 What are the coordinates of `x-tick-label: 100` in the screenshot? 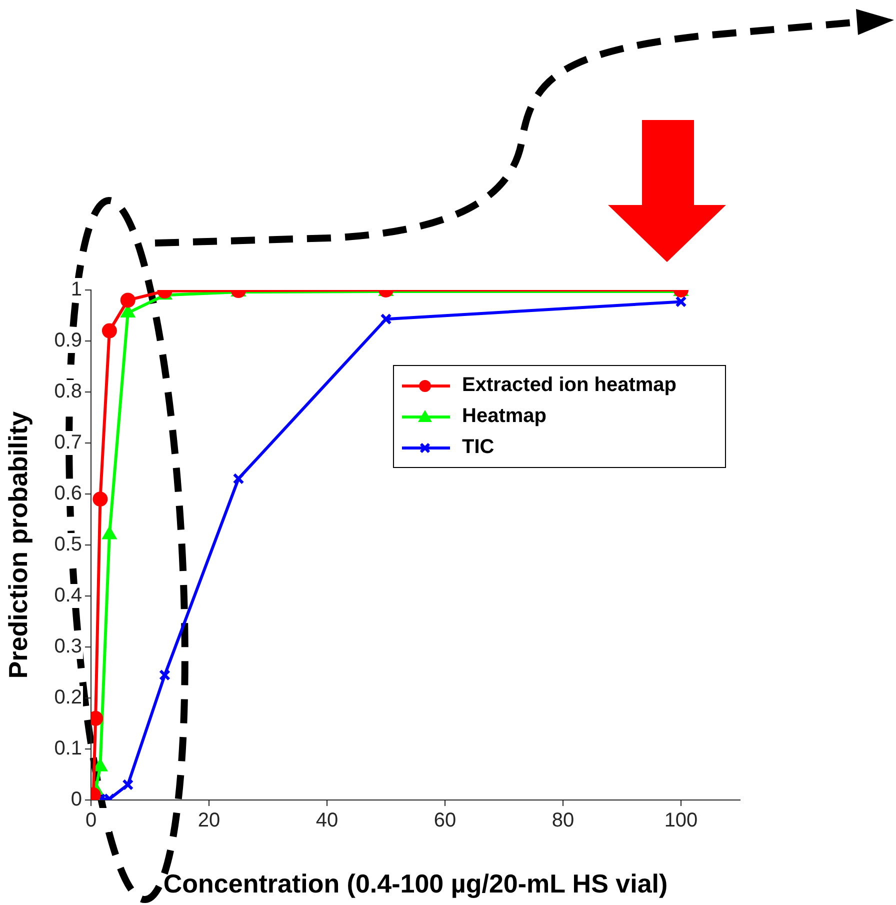 It's located at (681, 821).